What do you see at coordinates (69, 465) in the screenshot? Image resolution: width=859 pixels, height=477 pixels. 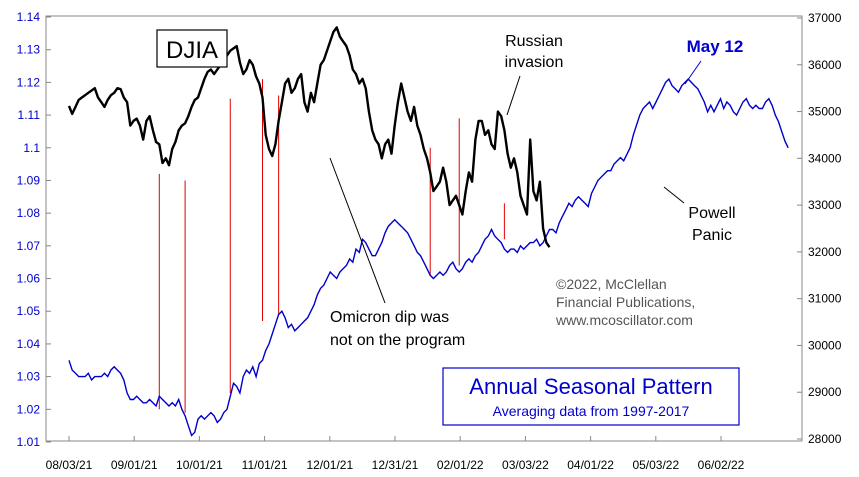 I see `x-axis-tick-label: 08/03/21` at bounding box center [69, 465].